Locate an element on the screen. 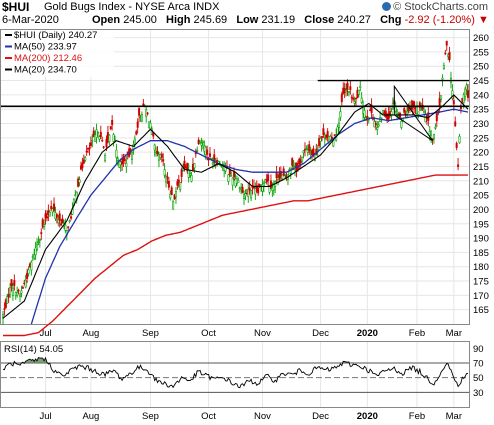 Image resolution: width=494 pixels, height=425 pixels. price-legend-box is located at coordinates (58, 54).